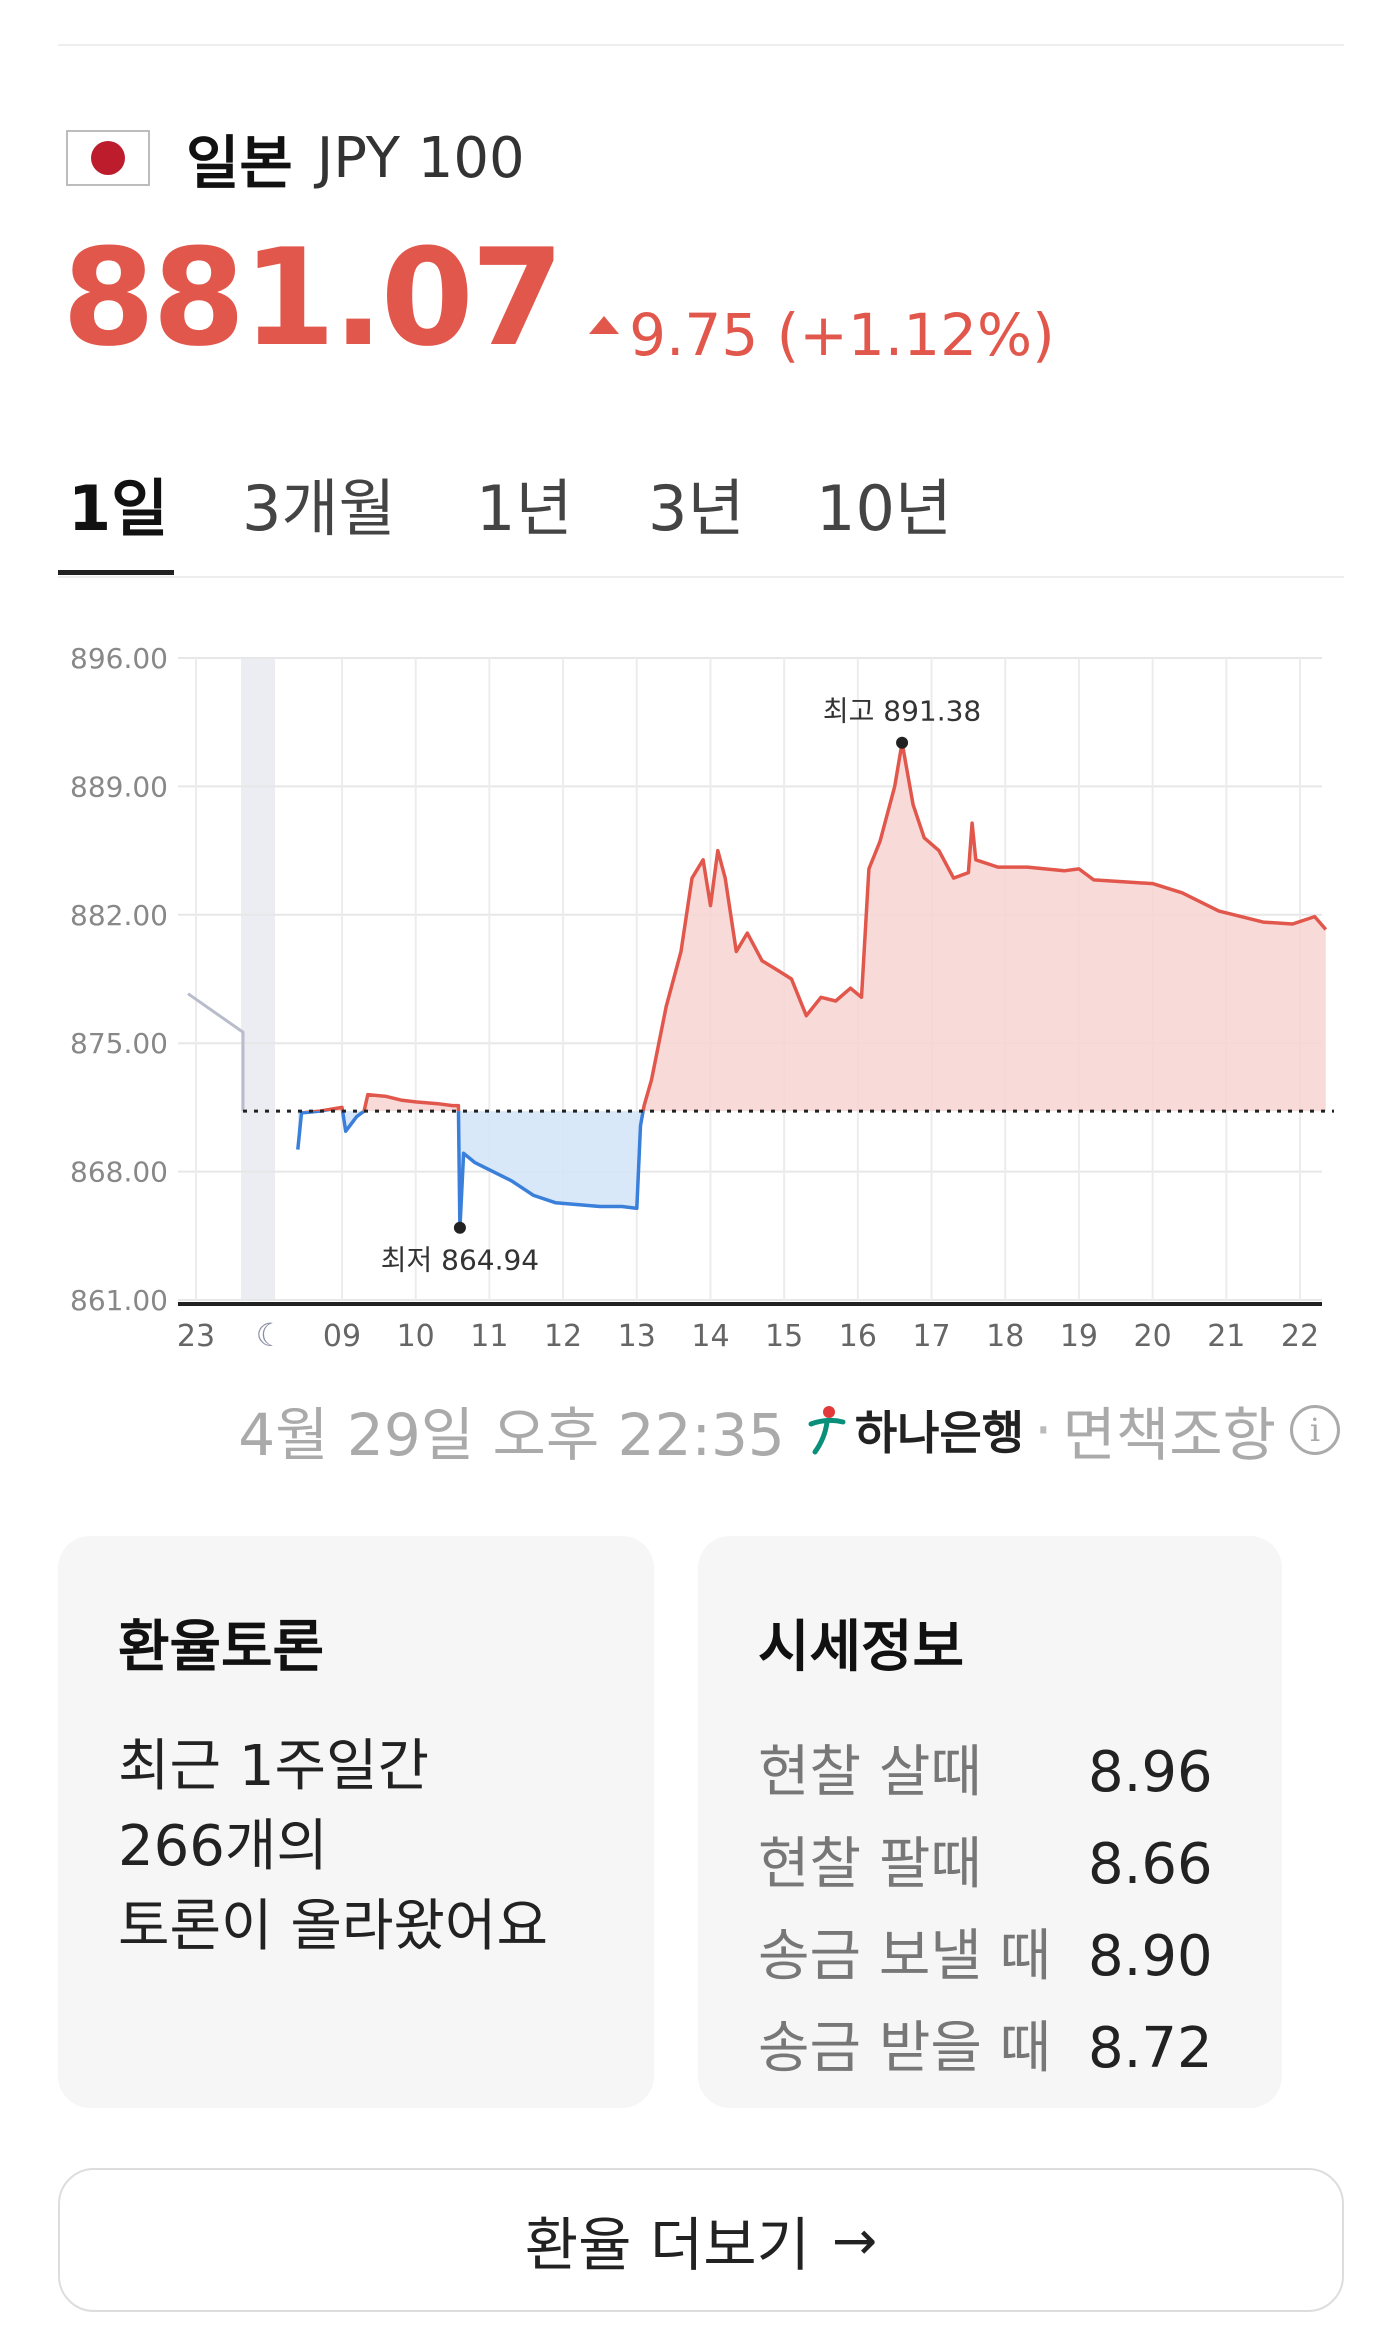 The width and height of the screenshot is (1400, 2327). I want to click on x-tick-label: 16, so click(858, 1336).